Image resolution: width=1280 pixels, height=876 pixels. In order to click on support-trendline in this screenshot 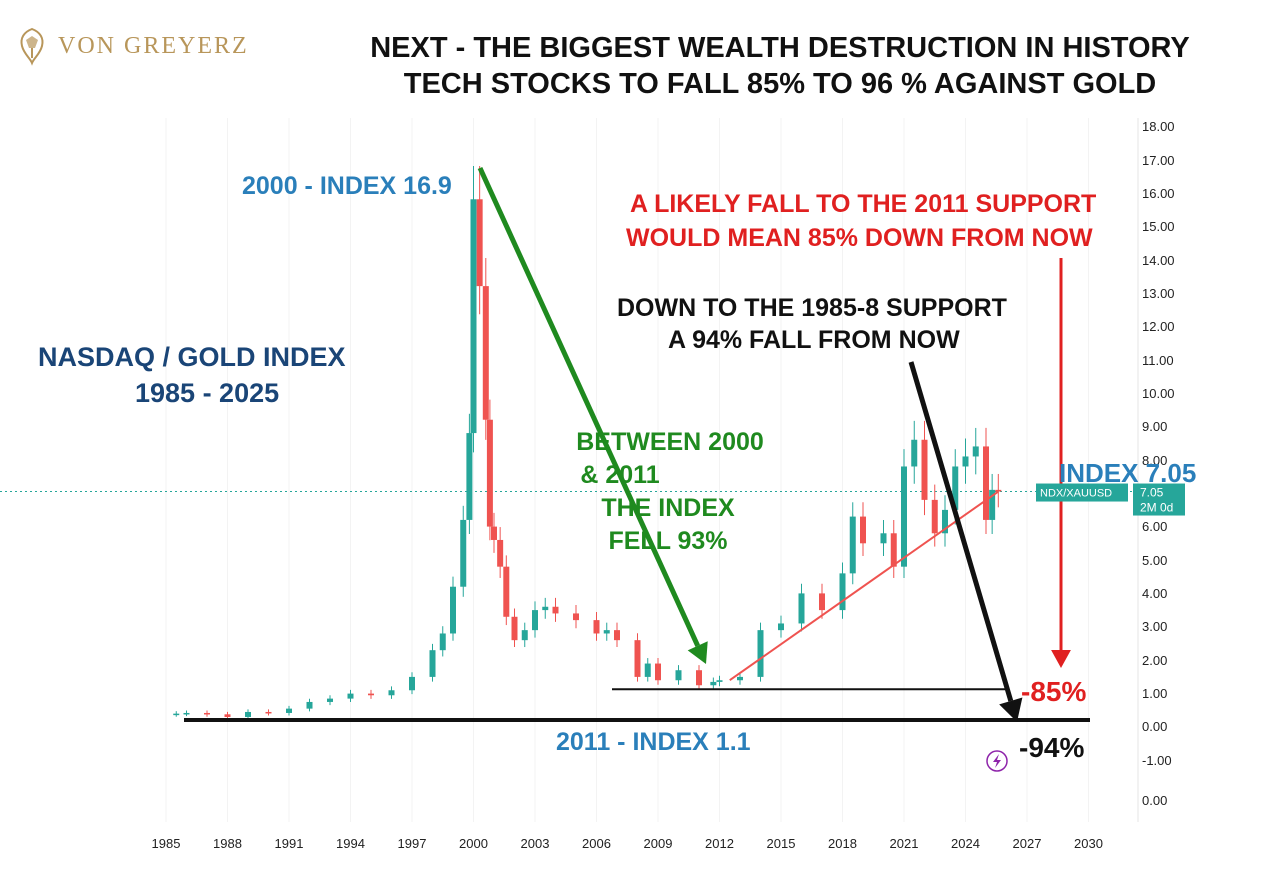, I will do `click(864, 586)`.